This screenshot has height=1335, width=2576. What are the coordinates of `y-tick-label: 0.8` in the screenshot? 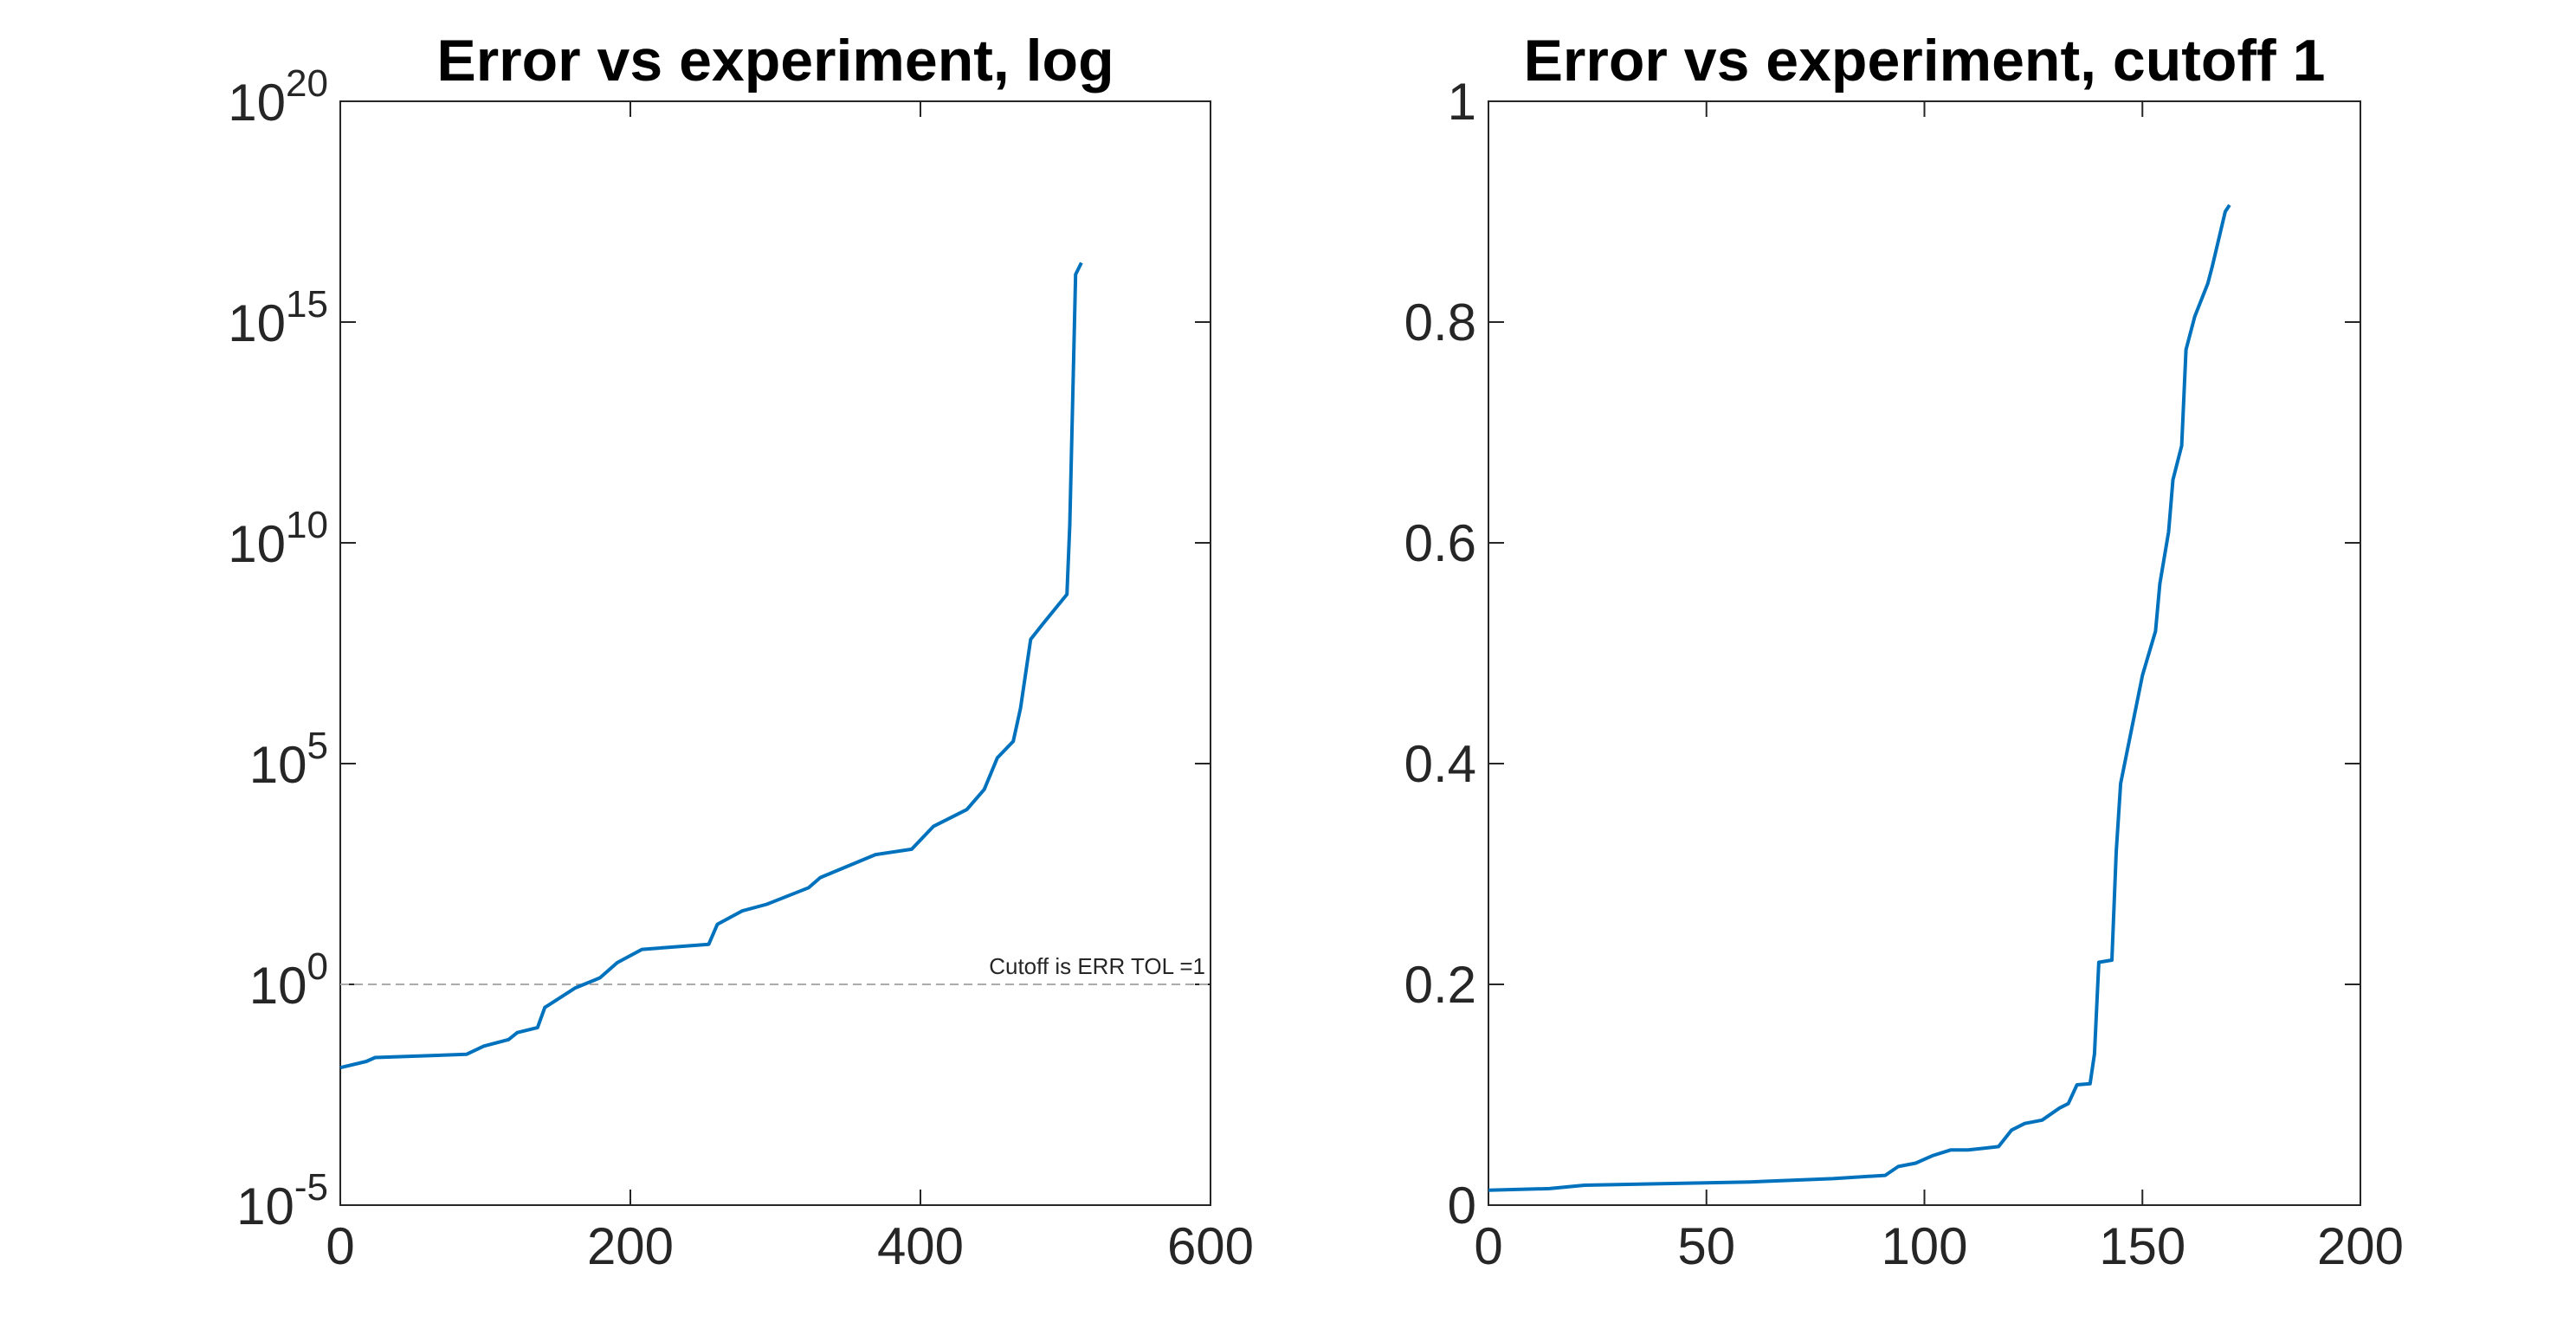 It's located at (1440, 322).